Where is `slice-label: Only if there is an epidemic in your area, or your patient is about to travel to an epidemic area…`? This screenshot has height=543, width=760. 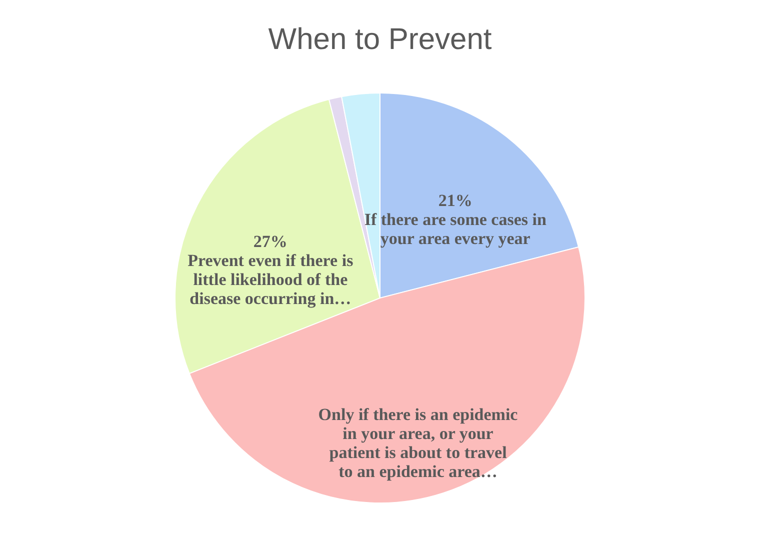 slice-label: Only if there is an epidemic in your area, or your patient is about to travel to an epidemic area… is located at coordinates (418, 442).